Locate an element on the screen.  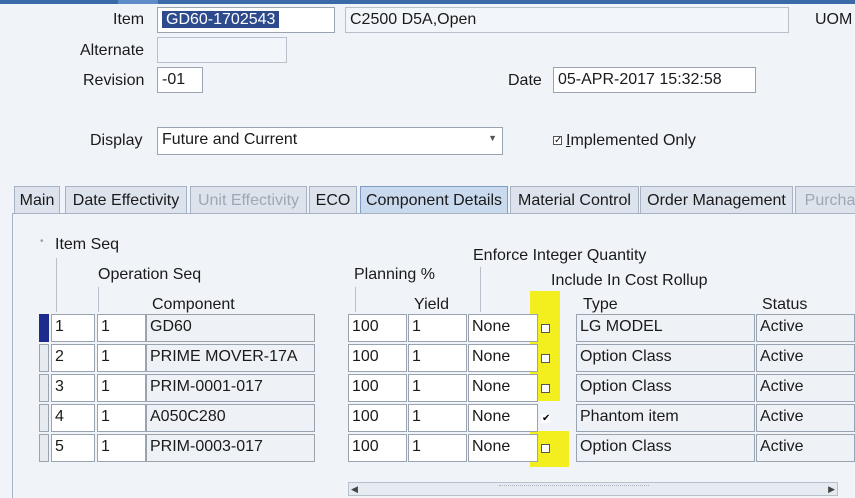
tab-order-management: Order Management is located at coordinates (716, 200).